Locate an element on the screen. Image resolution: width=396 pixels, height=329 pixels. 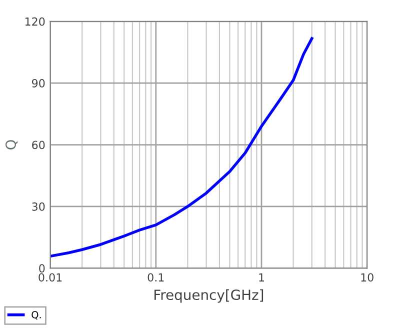
y-axis-title: Q is located at coordinates (11, 145).